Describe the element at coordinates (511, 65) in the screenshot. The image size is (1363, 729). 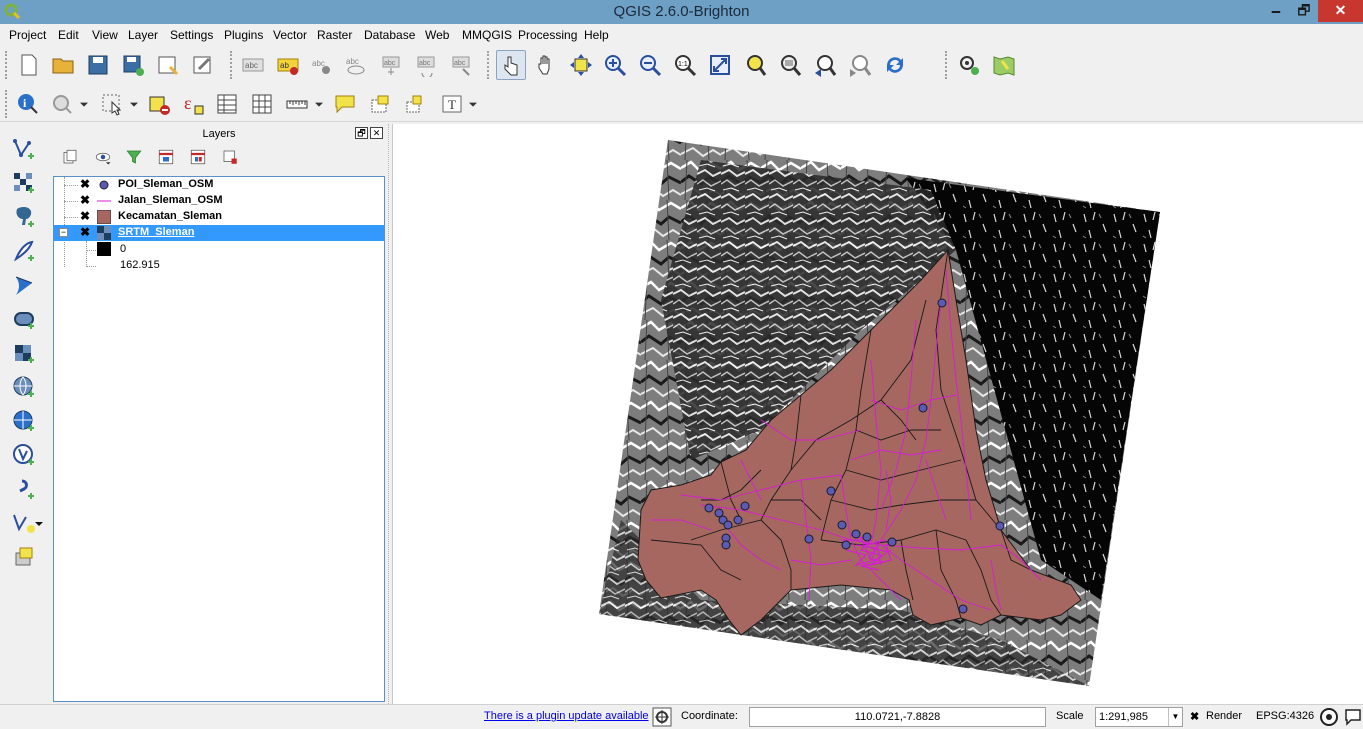
I see `touch-zoom-pan-icon` at that location.